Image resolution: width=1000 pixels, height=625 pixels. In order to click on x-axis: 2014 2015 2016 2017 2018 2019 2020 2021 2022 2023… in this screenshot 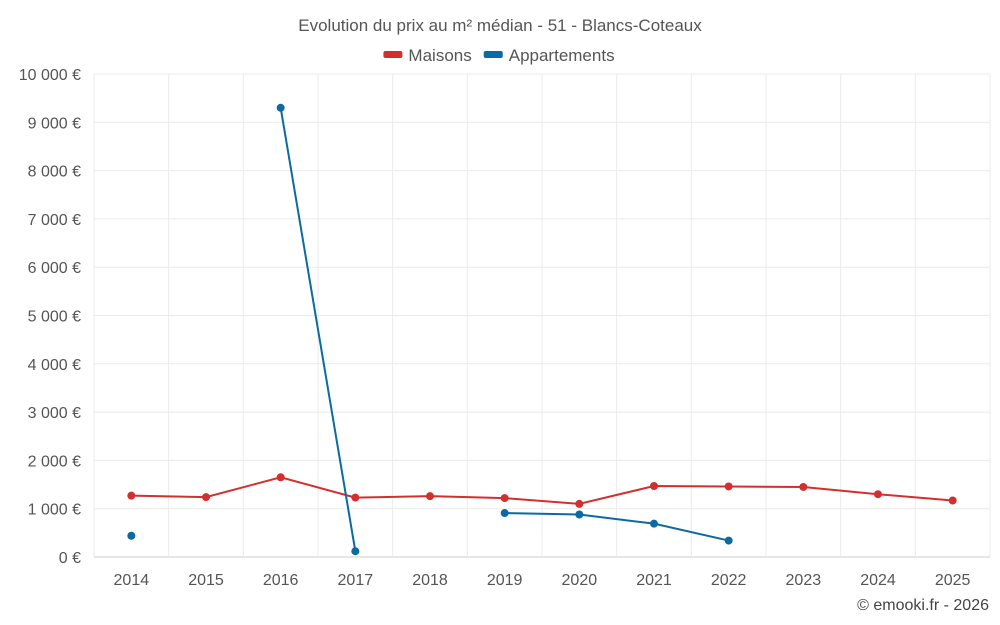, I will do `click(542, 580)`.